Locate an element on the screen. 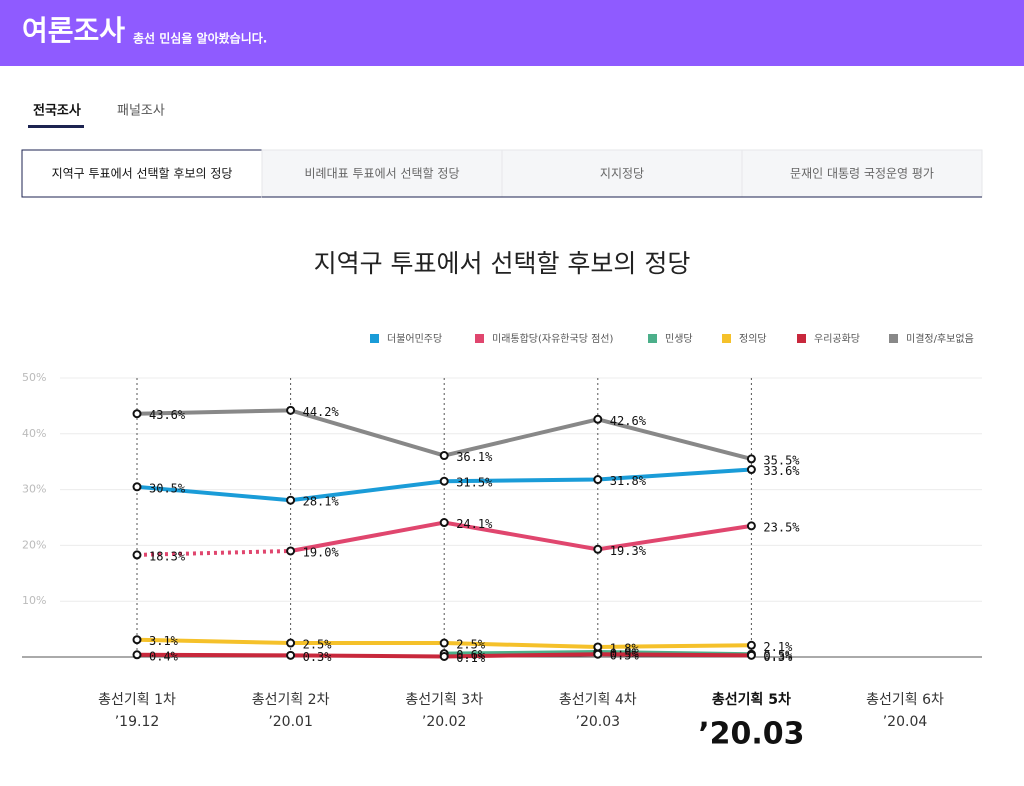 The image size is (1024, 786). header-bar is located at coordinates (512, 33).